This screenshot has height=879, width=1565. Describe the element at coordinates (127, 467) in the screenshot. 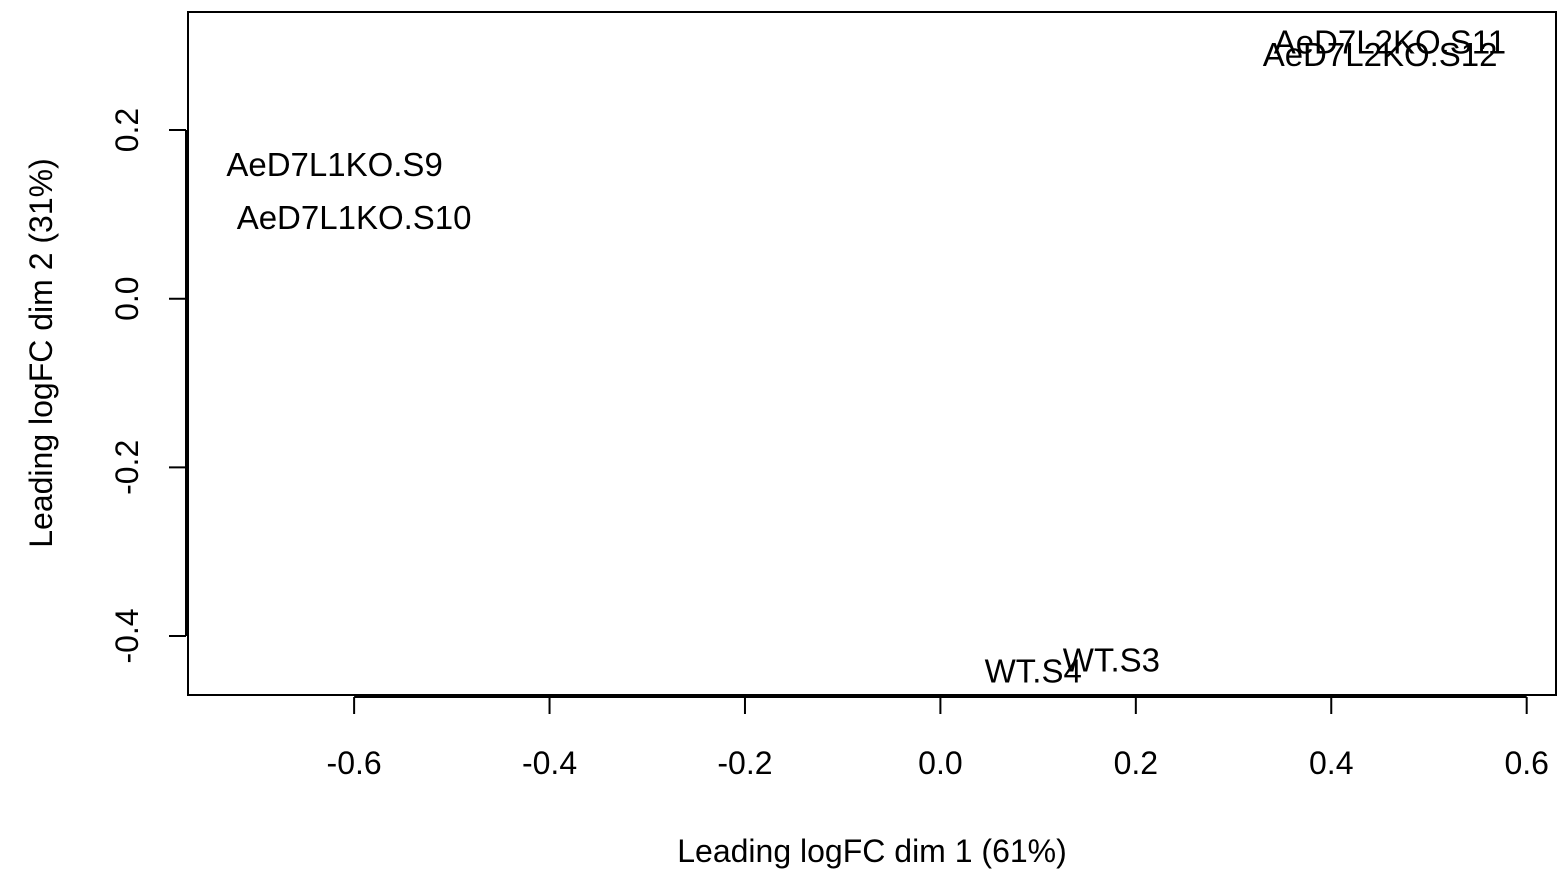

I see `y-tick-label: -0.2` at that location.